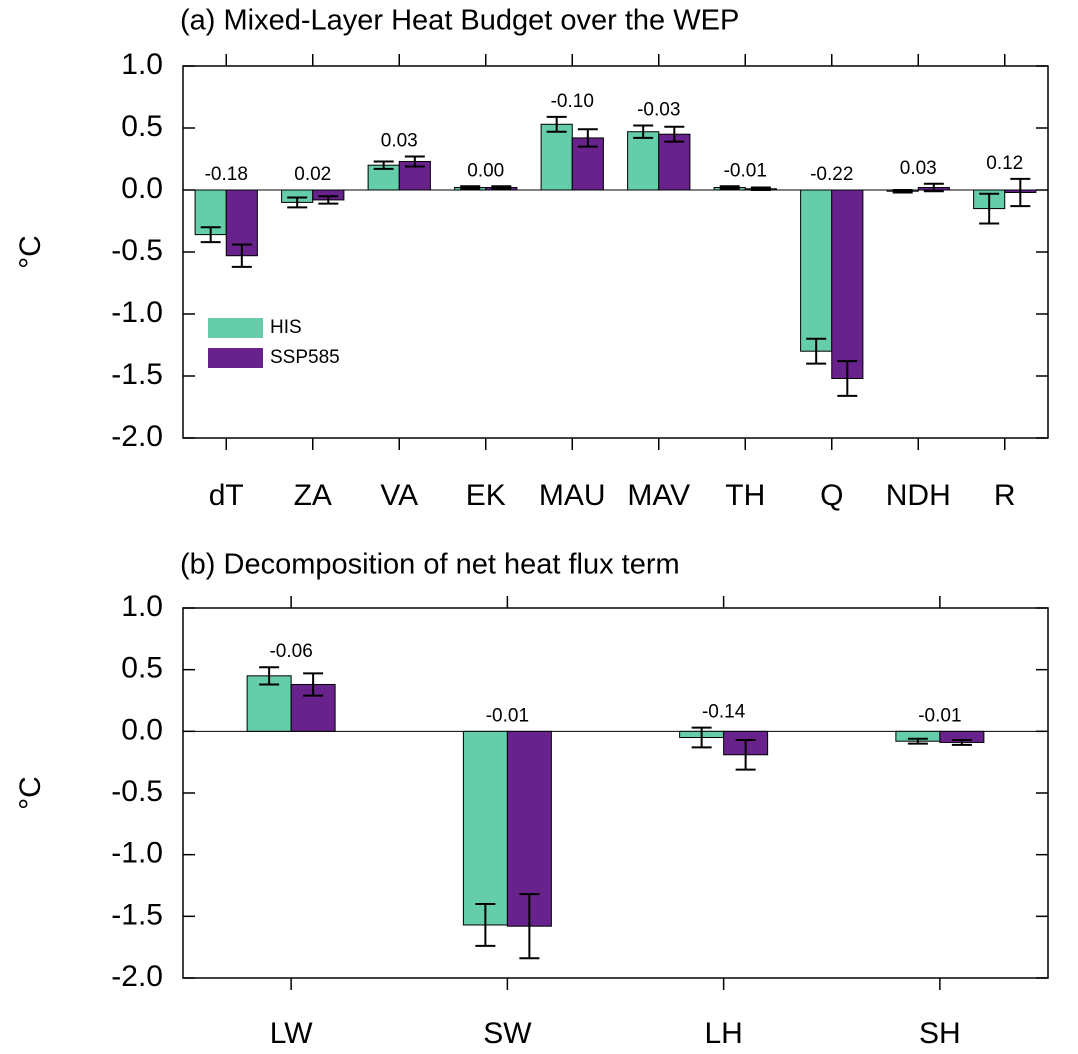 The image size is (1078, 1054). What do you see at coordinates (305, 357) in the screenshot?
I see `legend-label: SSP585` at bounding box center [305, 357].